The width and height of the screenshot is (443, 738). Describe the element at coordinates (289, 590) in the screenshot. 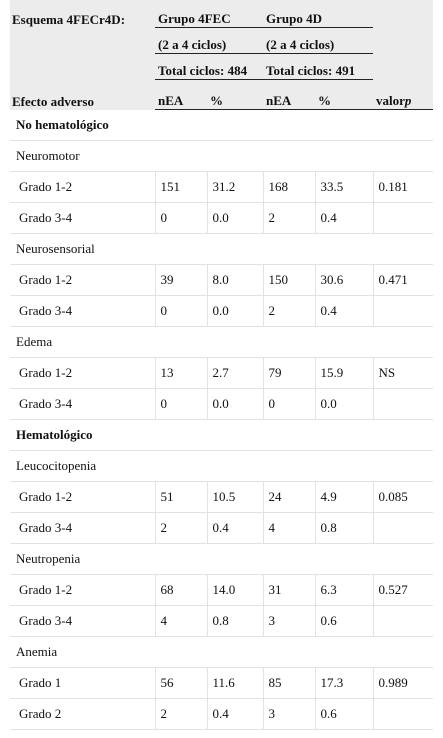

I see `cell: 31` at that location.